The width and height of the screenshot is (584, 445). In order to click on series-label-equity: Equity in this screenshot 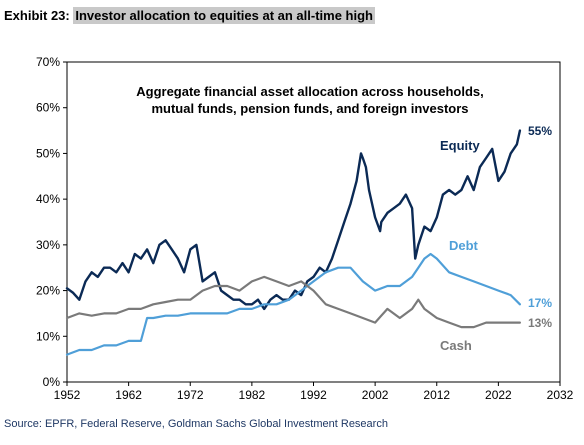, I will do `click(460, 145)`.